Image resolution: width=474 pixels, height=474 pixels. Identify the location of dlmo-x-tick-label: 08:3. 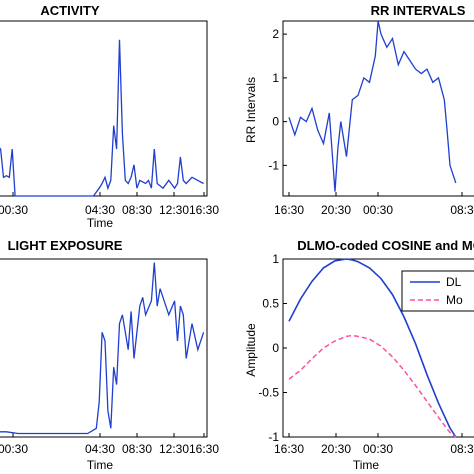
(462, 449).